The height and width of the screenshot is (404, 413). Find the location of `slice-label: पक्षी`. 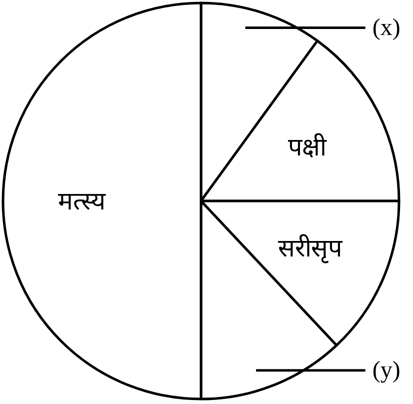

slice-label: पक्षी is located at coordinates (307, 147).